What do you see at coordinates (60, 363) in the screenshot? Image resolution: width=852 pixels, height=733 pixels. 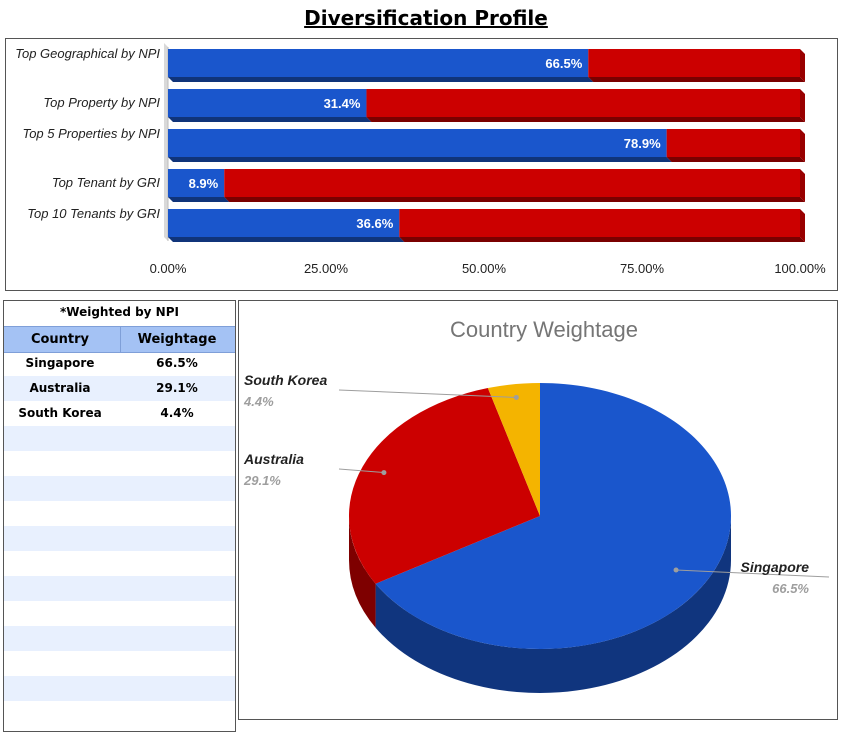 I see `country-cell: Singapore` at bounding box center [60, 363].